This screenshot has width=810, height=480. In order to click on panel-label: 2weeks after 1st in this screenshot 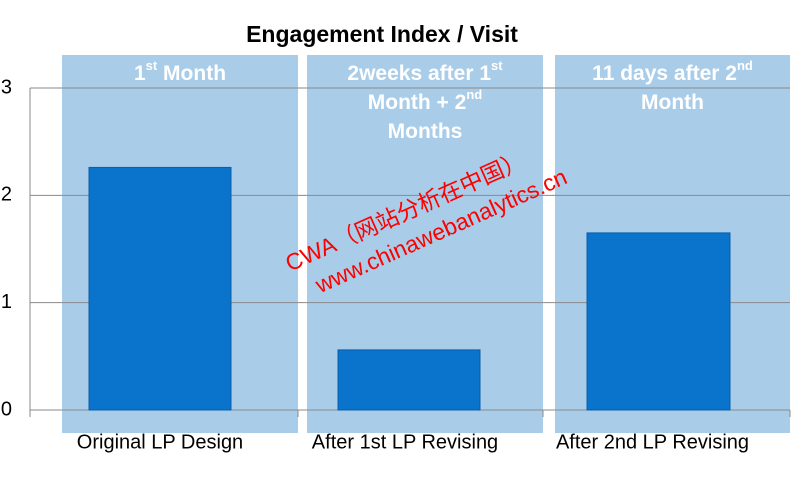, I will do `click(425, 71)`.